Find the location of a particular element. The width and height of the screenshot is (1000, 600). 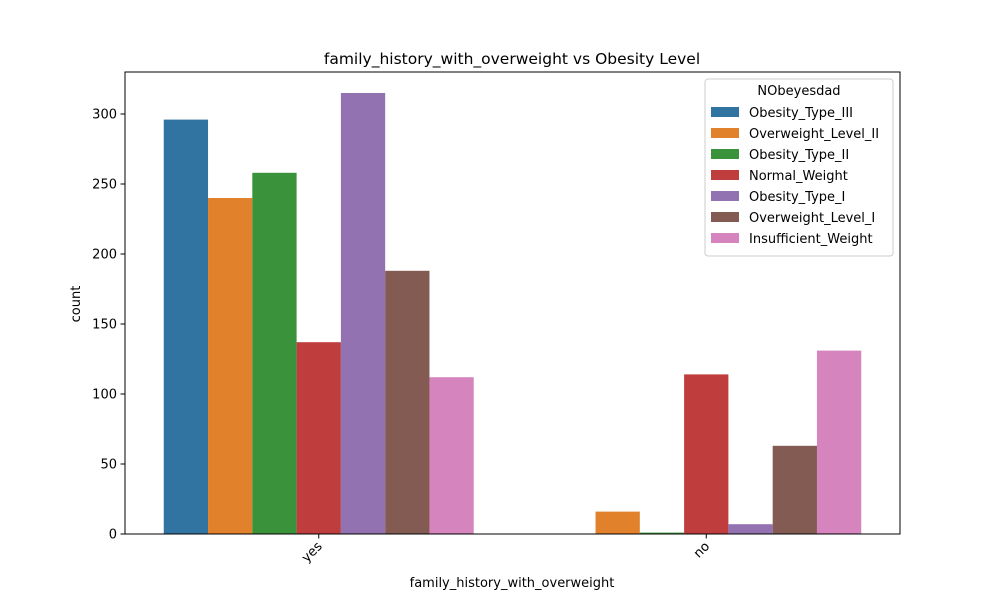

legend-swatch-Obesity_Type_I is located at coordinates (725, 196).